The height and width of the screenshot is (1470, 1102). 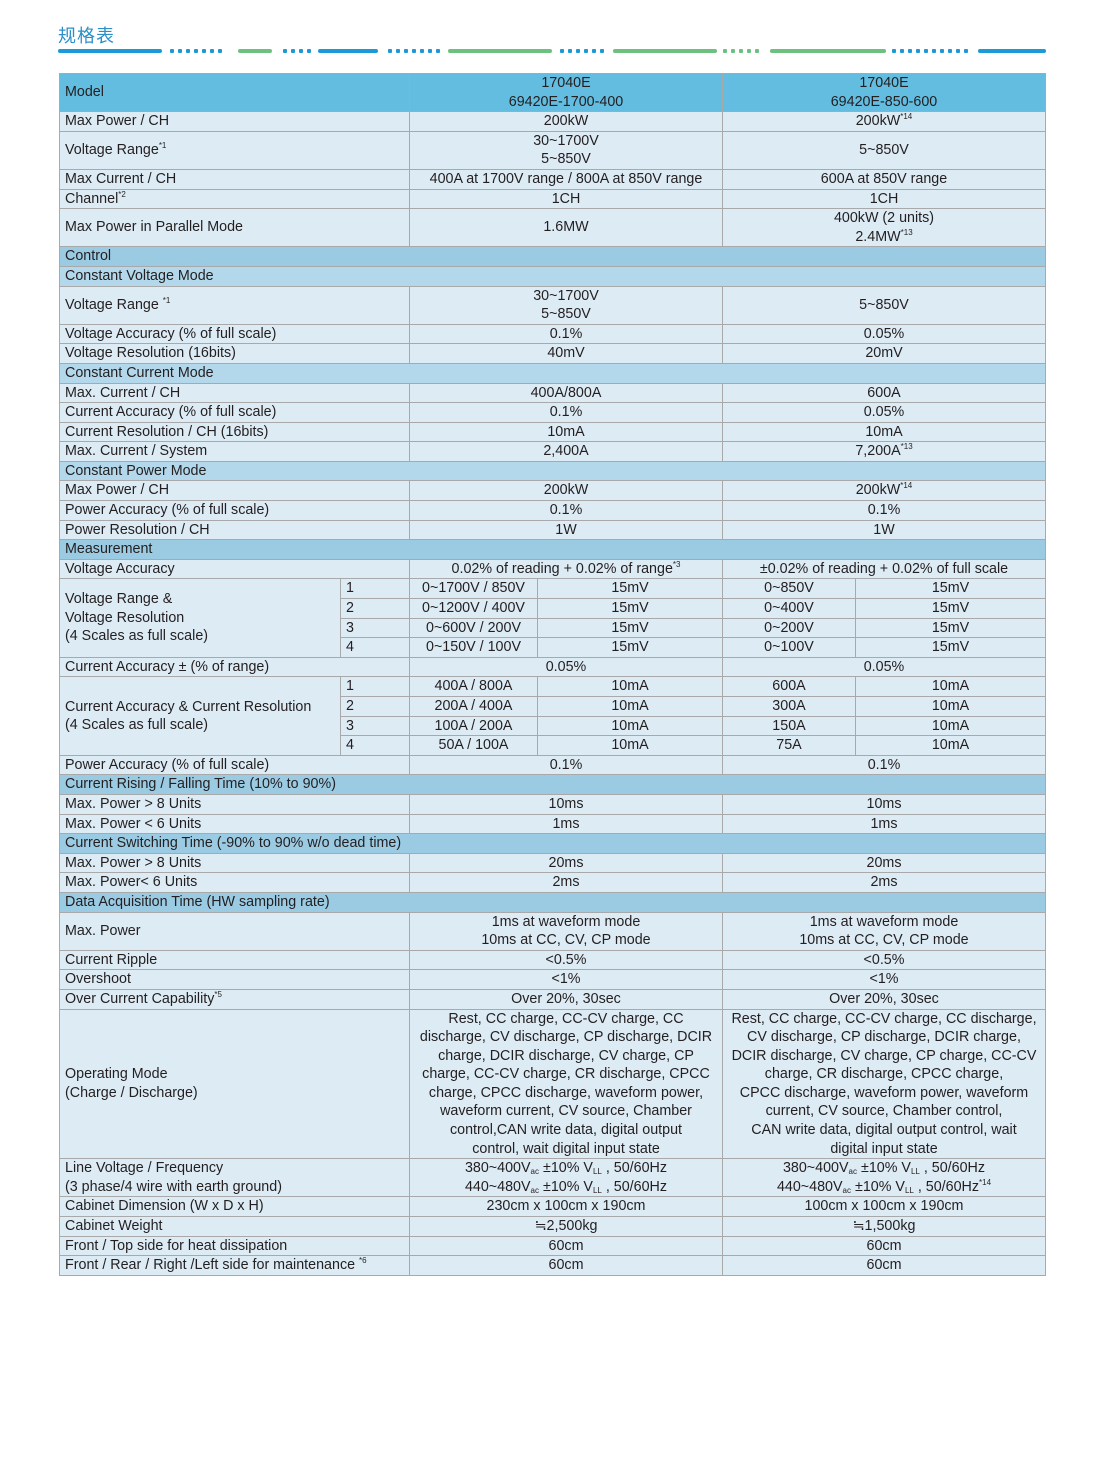 I want to click on model2-value: 60cm, so click(x=884, y=1265).